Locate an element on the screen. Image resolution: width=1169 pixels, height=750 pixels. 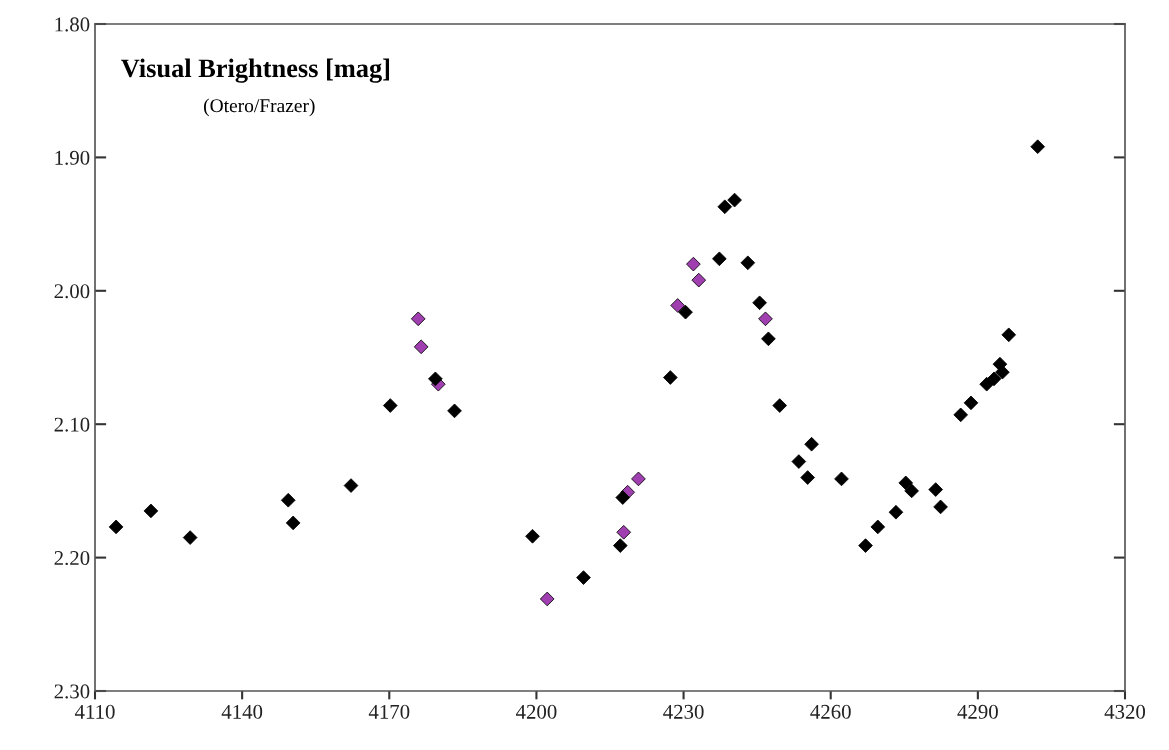
y-tick-label: 1.80 is located at coordinates (72, 24).